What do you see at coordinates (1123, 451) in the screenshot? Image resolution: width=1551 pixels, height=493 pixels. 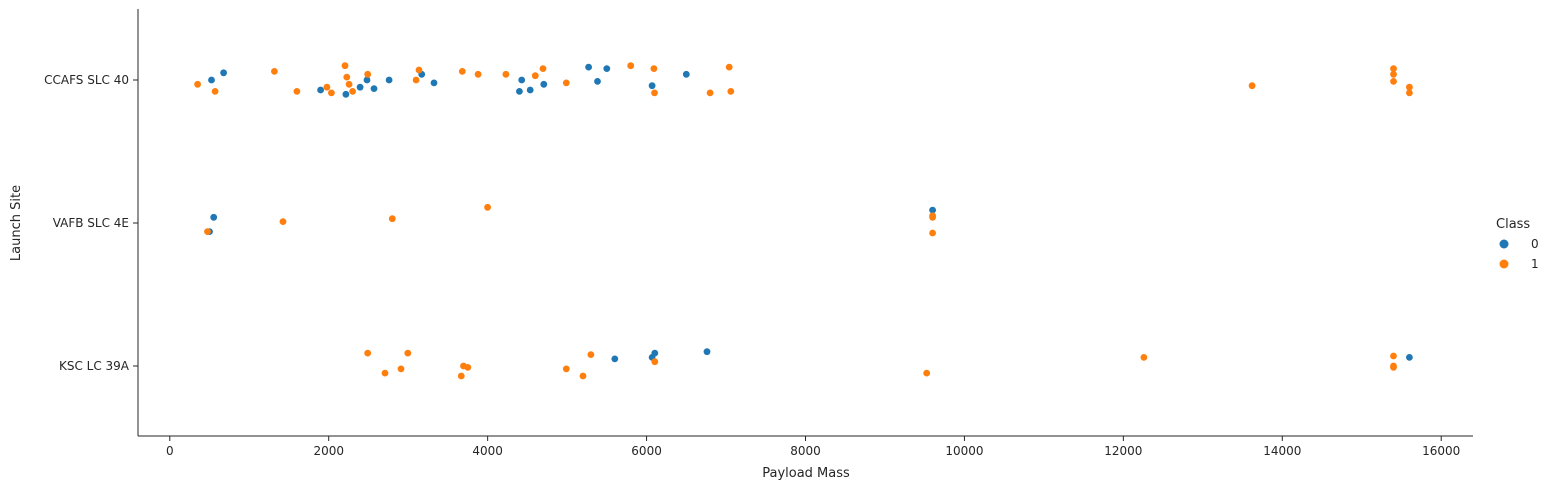 I see `x-tick-label: 12000` at bounding box center [1123, 451].